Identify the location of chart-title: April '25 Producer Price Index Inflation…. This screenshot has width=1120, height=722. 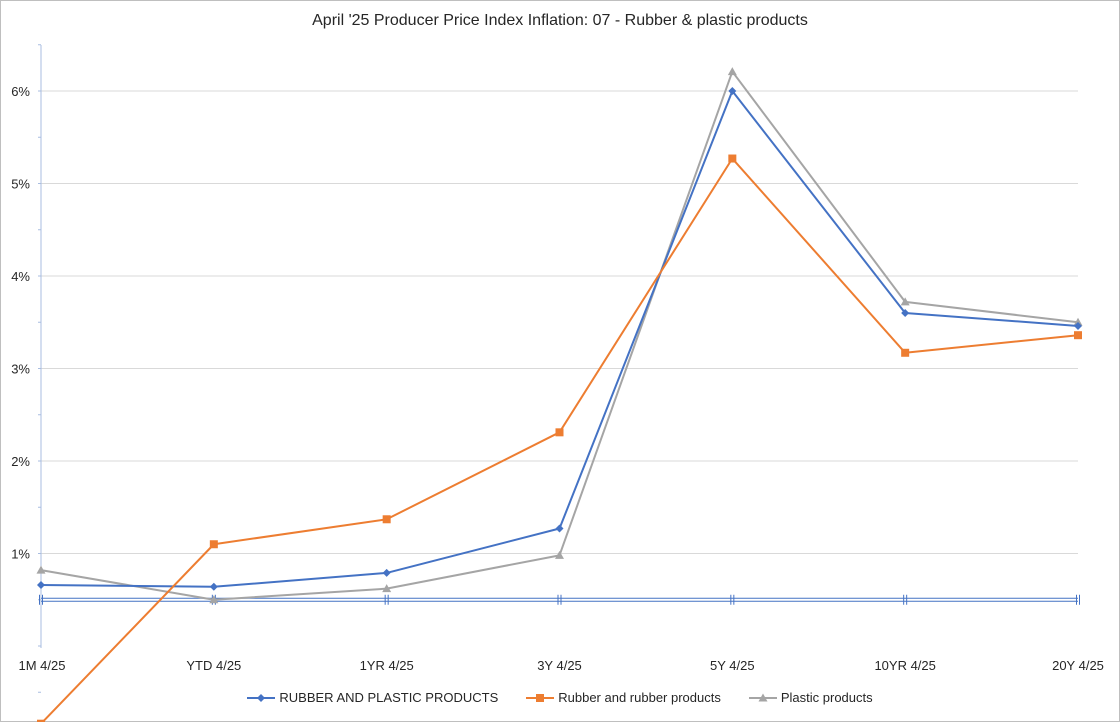
(560, 20).